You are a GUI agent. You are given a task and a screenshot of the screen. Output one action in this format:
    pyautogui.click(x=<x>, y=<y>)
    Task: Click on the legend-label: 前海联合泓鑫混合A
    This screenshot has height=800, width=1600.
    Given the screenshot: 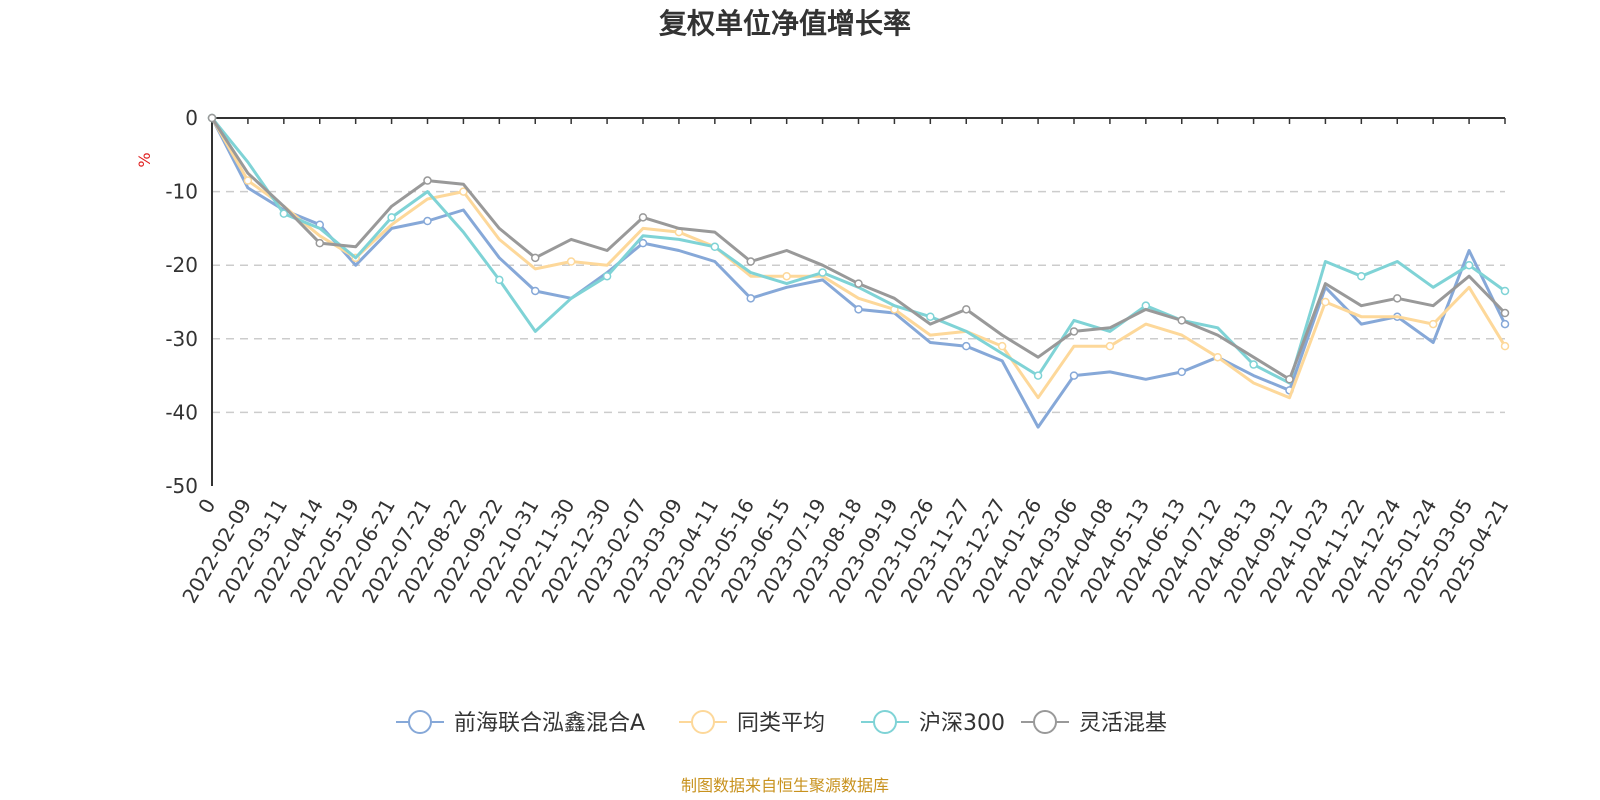 What is the action you would take?
    pyautogui.click(x=549, y=723)
    